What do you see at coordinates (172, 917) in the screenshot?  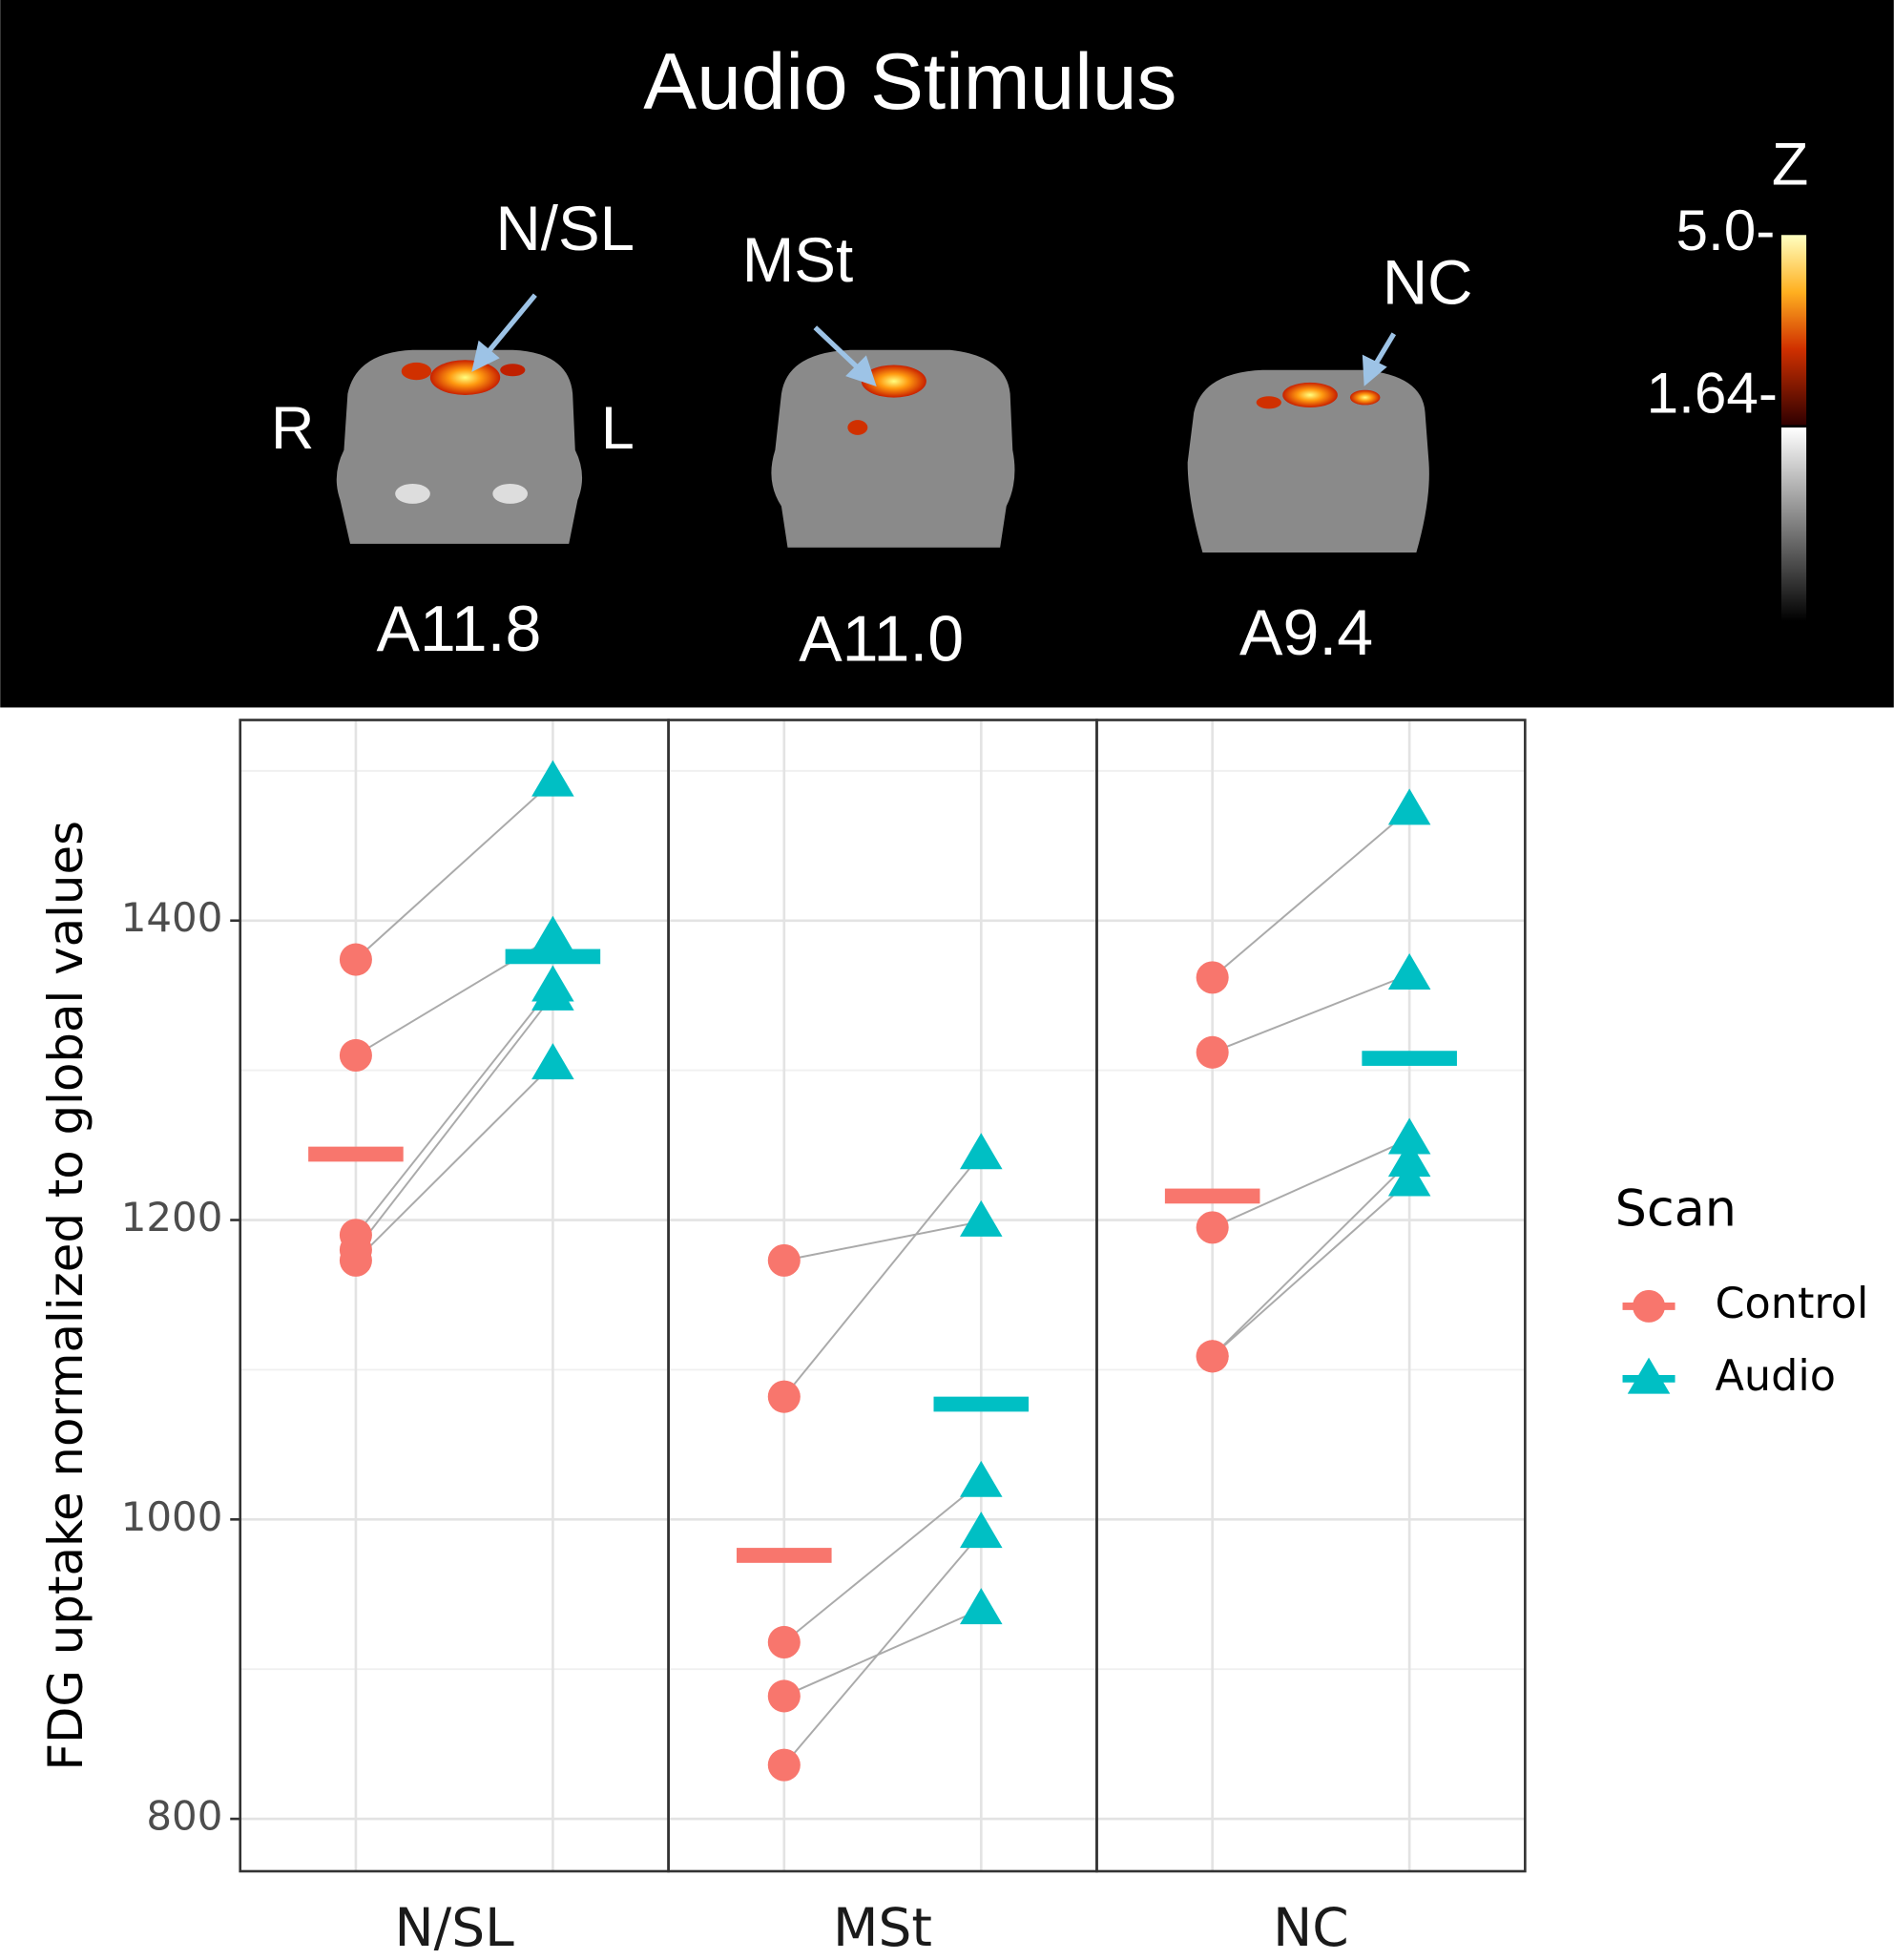 I see `y-tick-label: 1400` at bounding box center [172, 917].